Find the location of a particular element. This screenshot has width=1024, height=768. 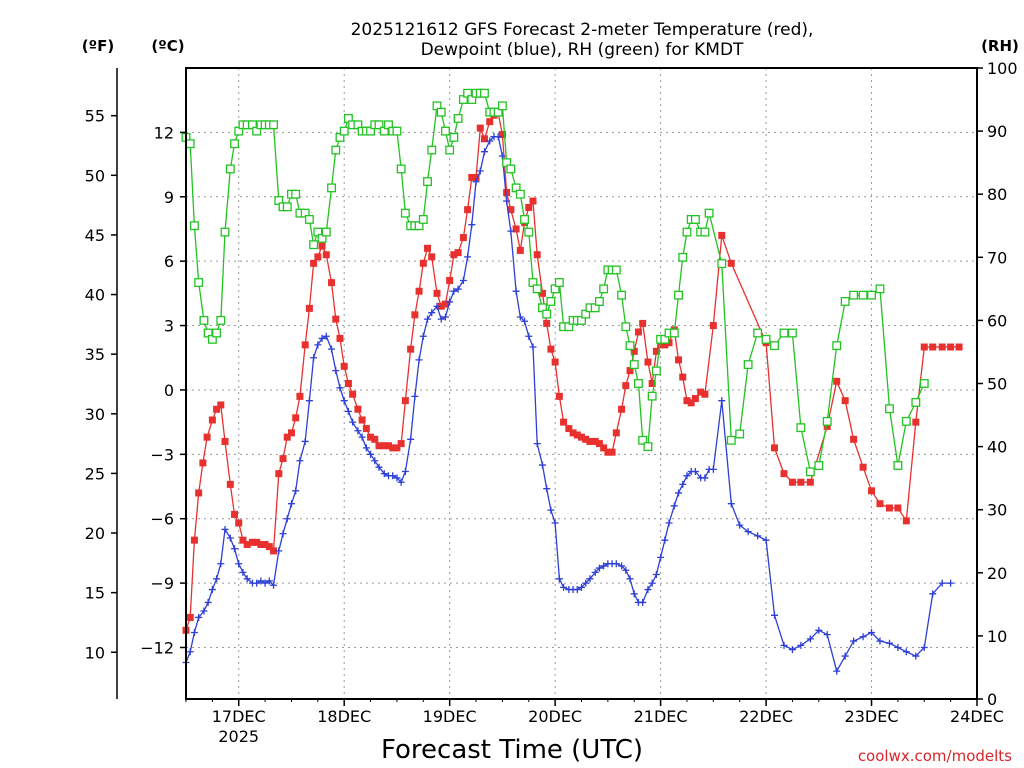

x-tick-label: 24DEC is located at coordinates (977, 716).